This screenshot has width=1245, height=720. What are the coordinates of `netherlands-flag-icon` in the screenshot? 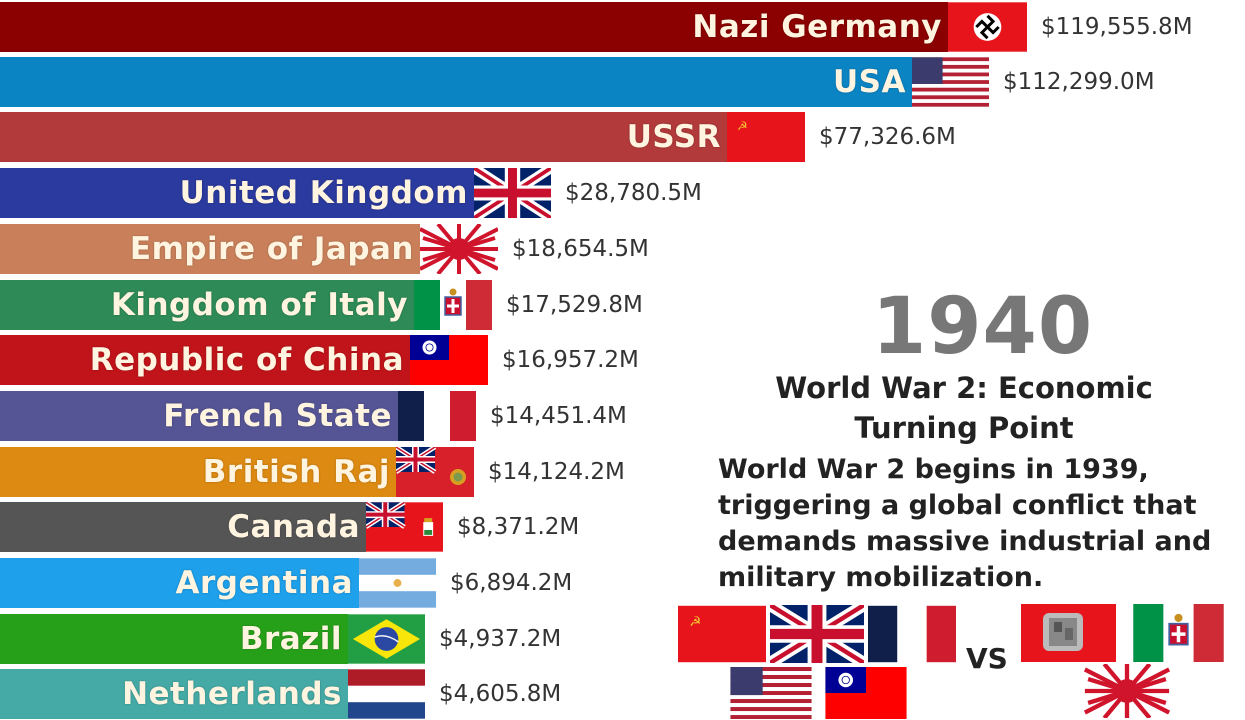 It's located at (386, 694).